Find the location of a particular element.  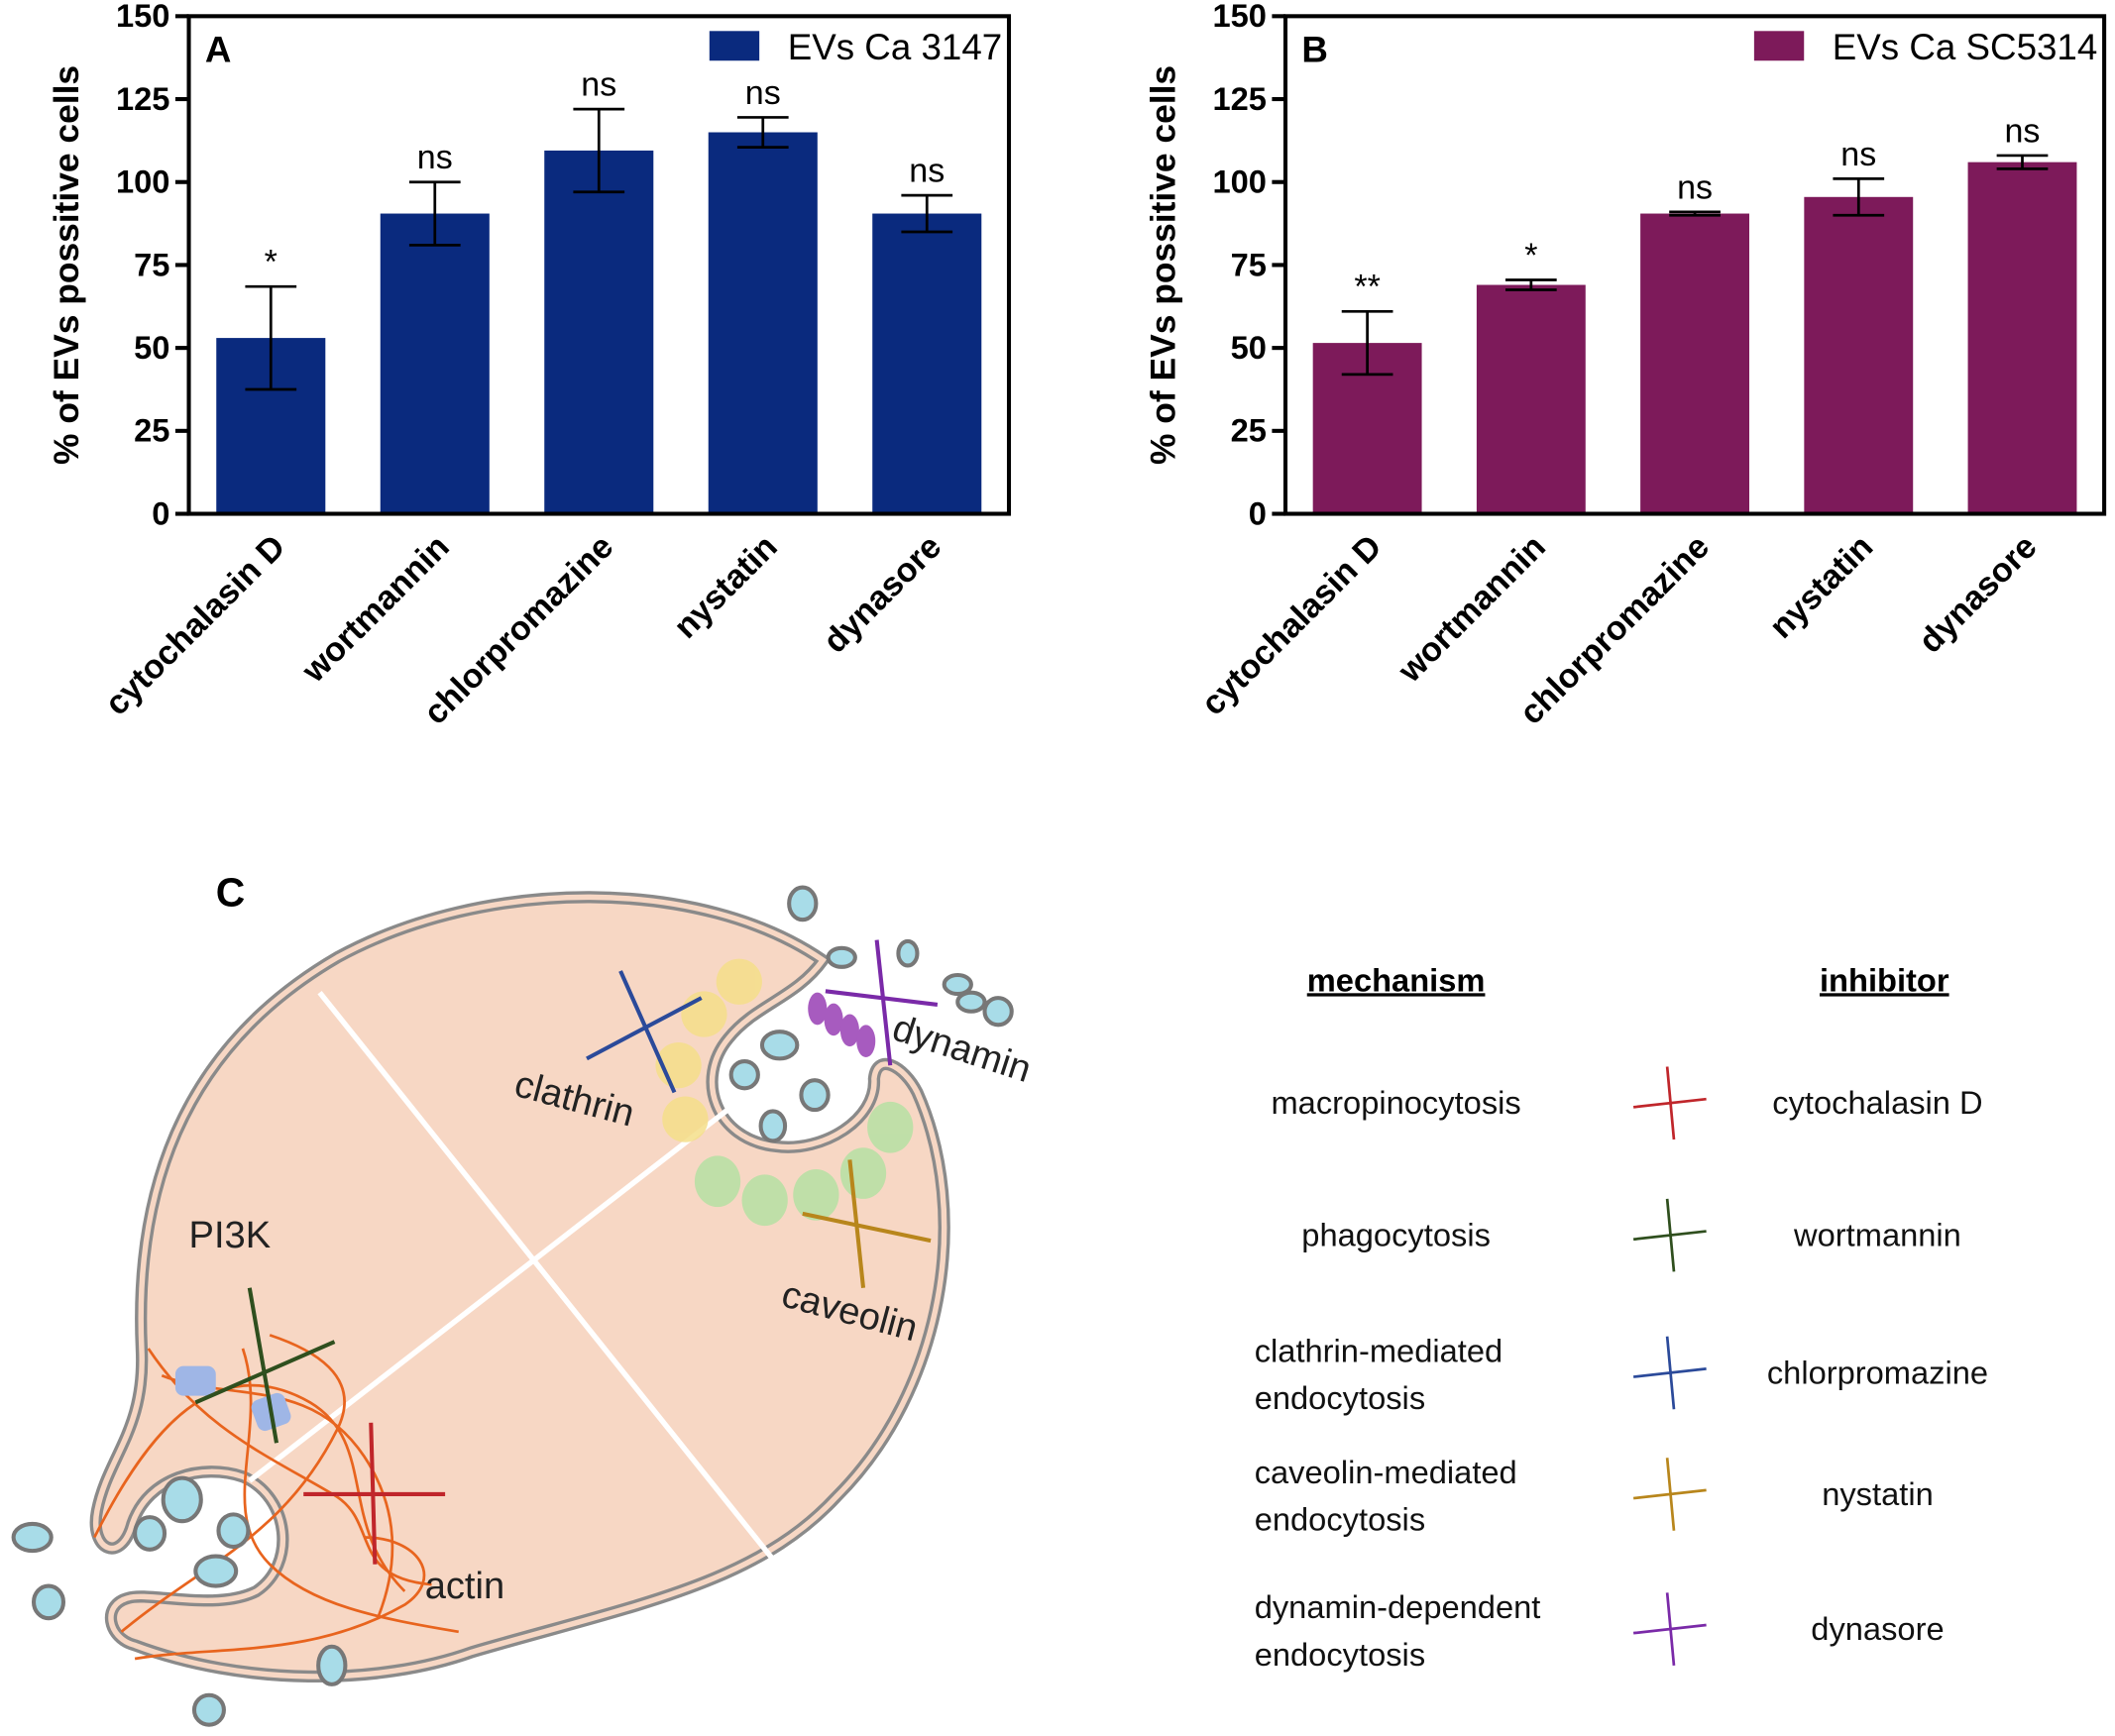

panel-label: A is located at coordinates (218, 50).